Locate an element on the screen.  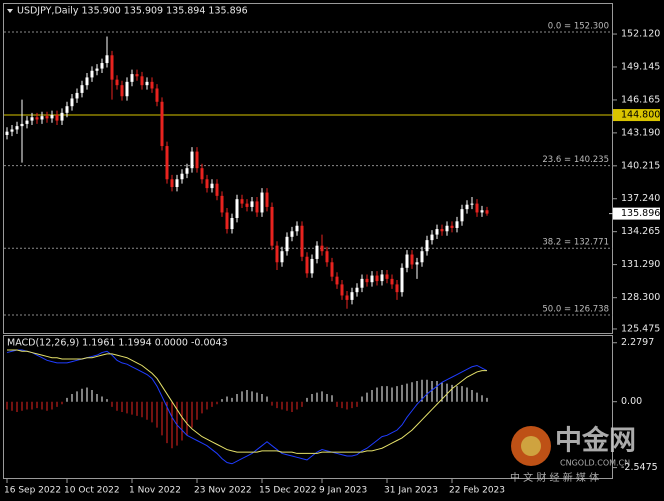
last-price-box is located at coordinates (636, 213).